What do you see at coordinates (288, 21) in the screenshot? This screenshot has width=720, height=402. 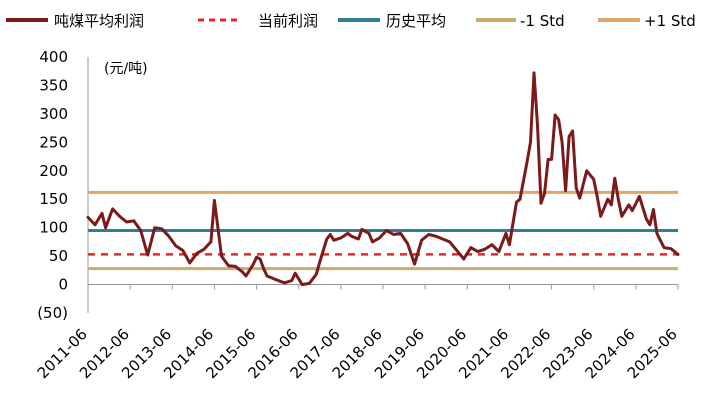 I see `legend-label-current-profit: 当前利润` at bounding box center [288, 21].